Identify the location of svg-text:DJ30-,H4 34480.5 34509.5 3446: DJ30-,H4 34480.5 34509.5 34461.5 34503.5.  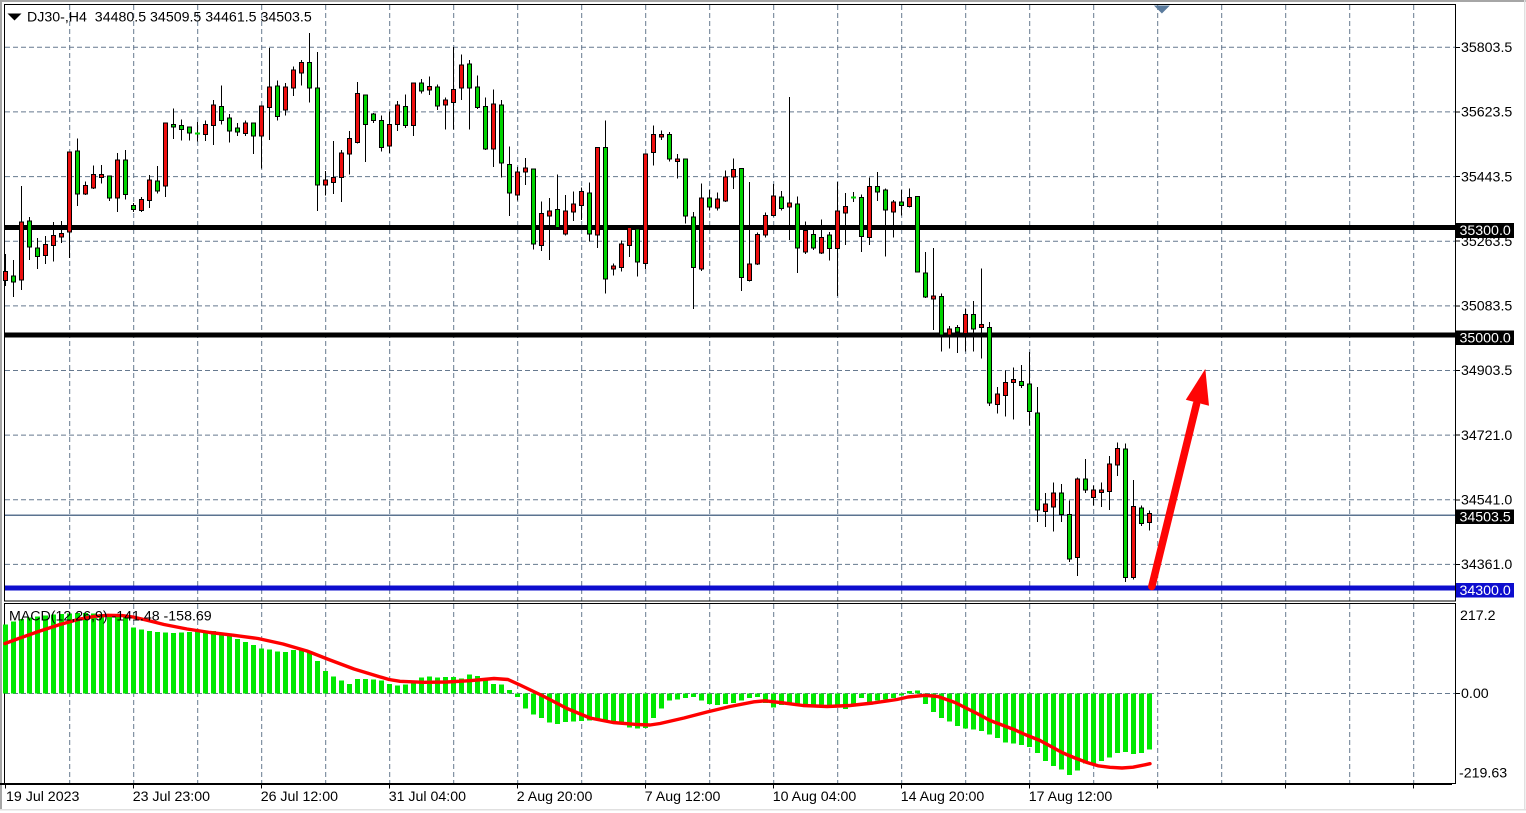
(169, 18).